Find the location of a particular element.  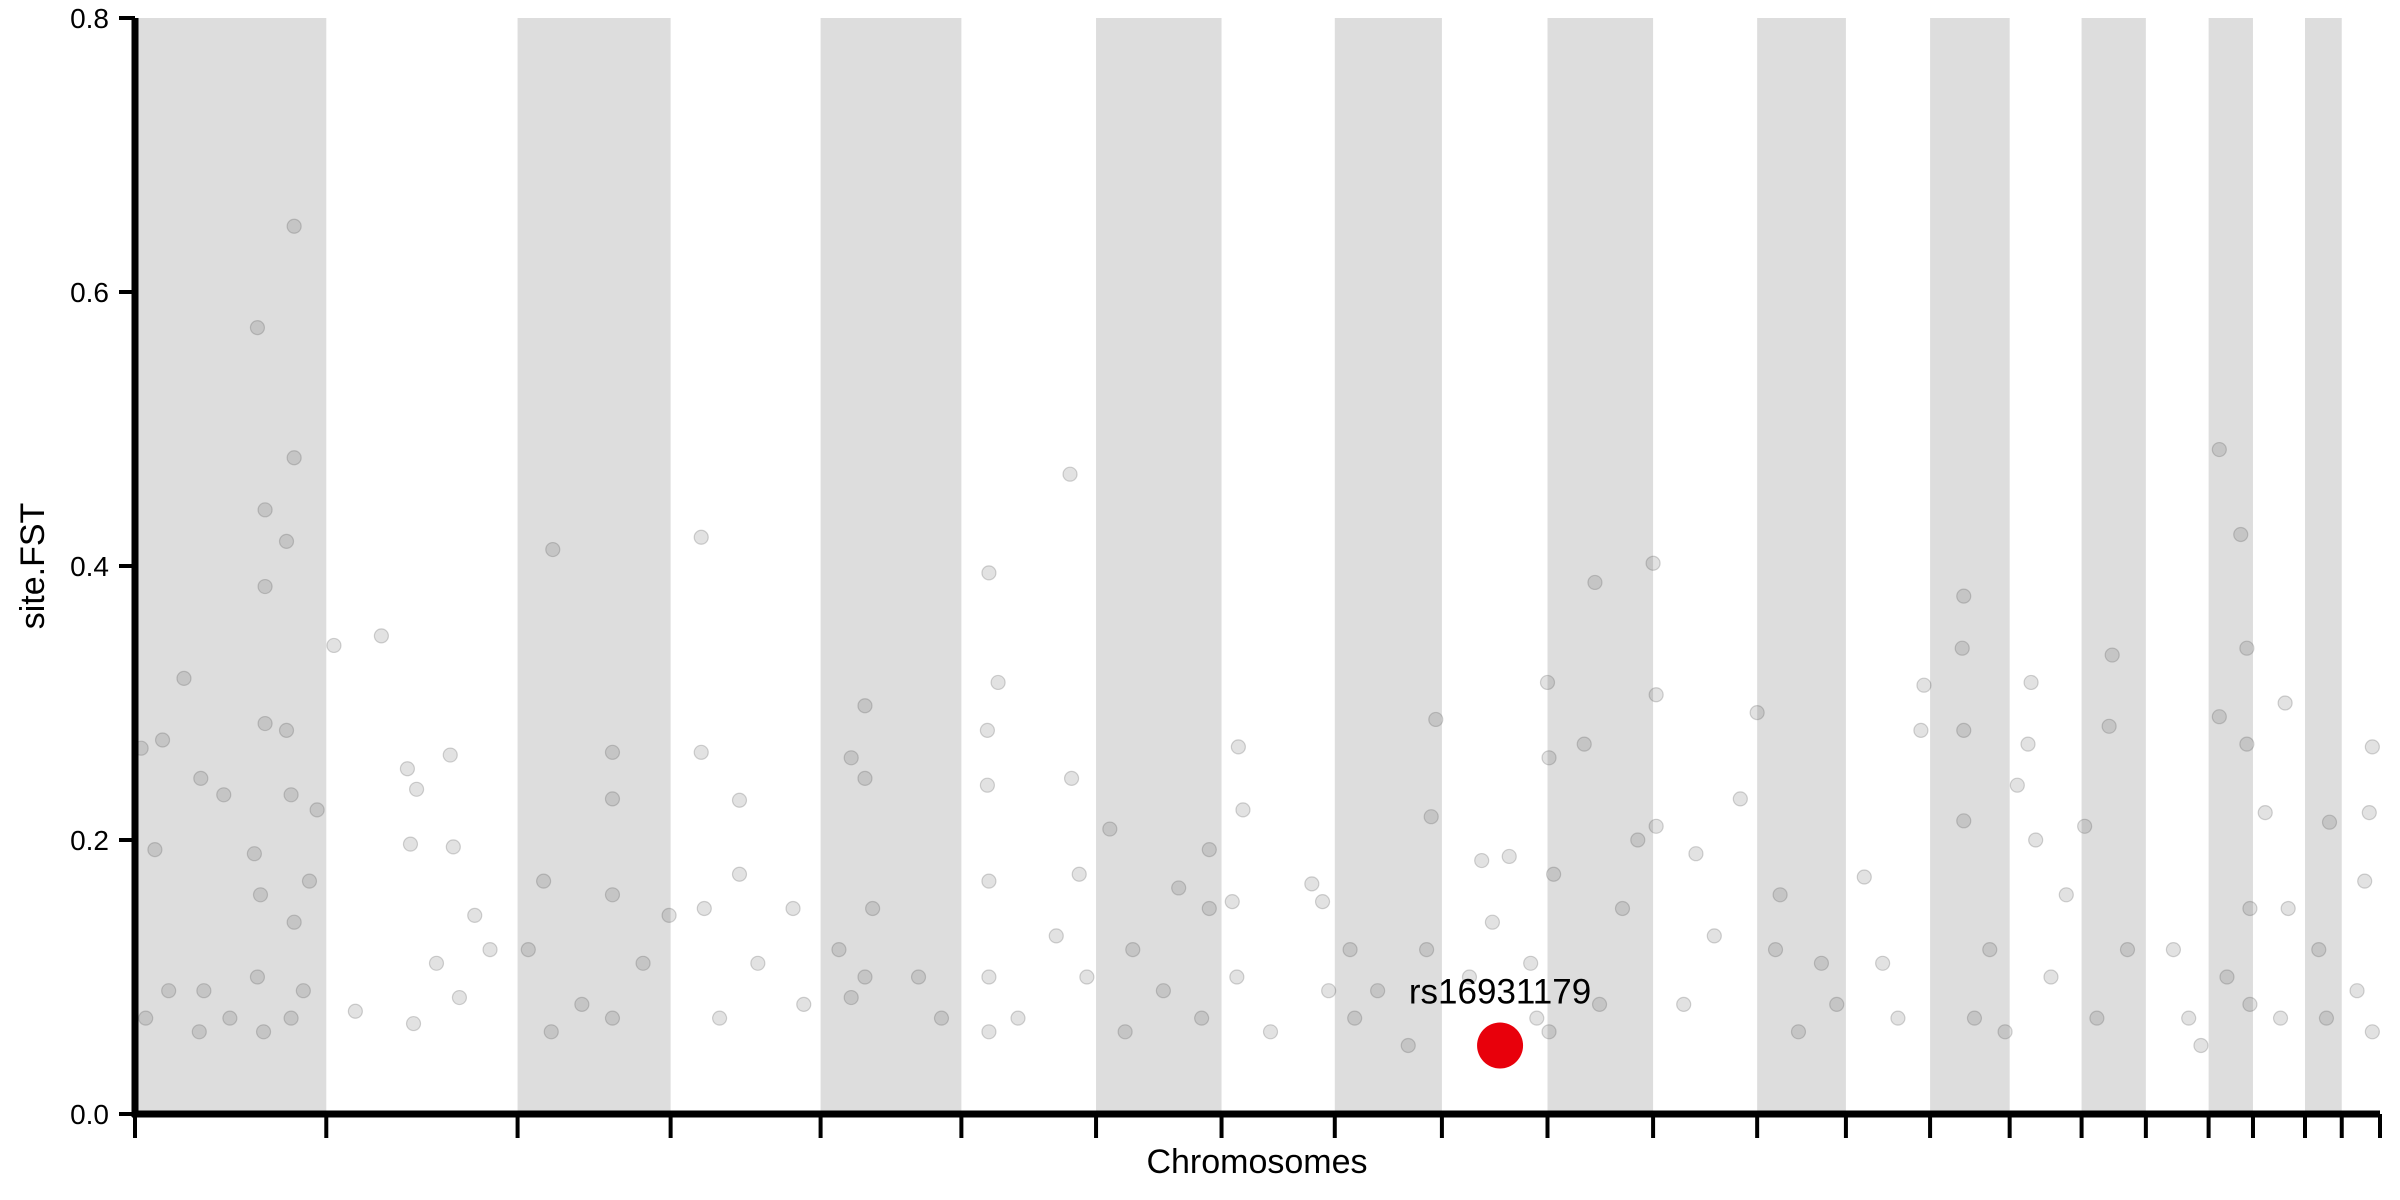

y-tick-label: 0.0 is located at coordinates (89, 1114).